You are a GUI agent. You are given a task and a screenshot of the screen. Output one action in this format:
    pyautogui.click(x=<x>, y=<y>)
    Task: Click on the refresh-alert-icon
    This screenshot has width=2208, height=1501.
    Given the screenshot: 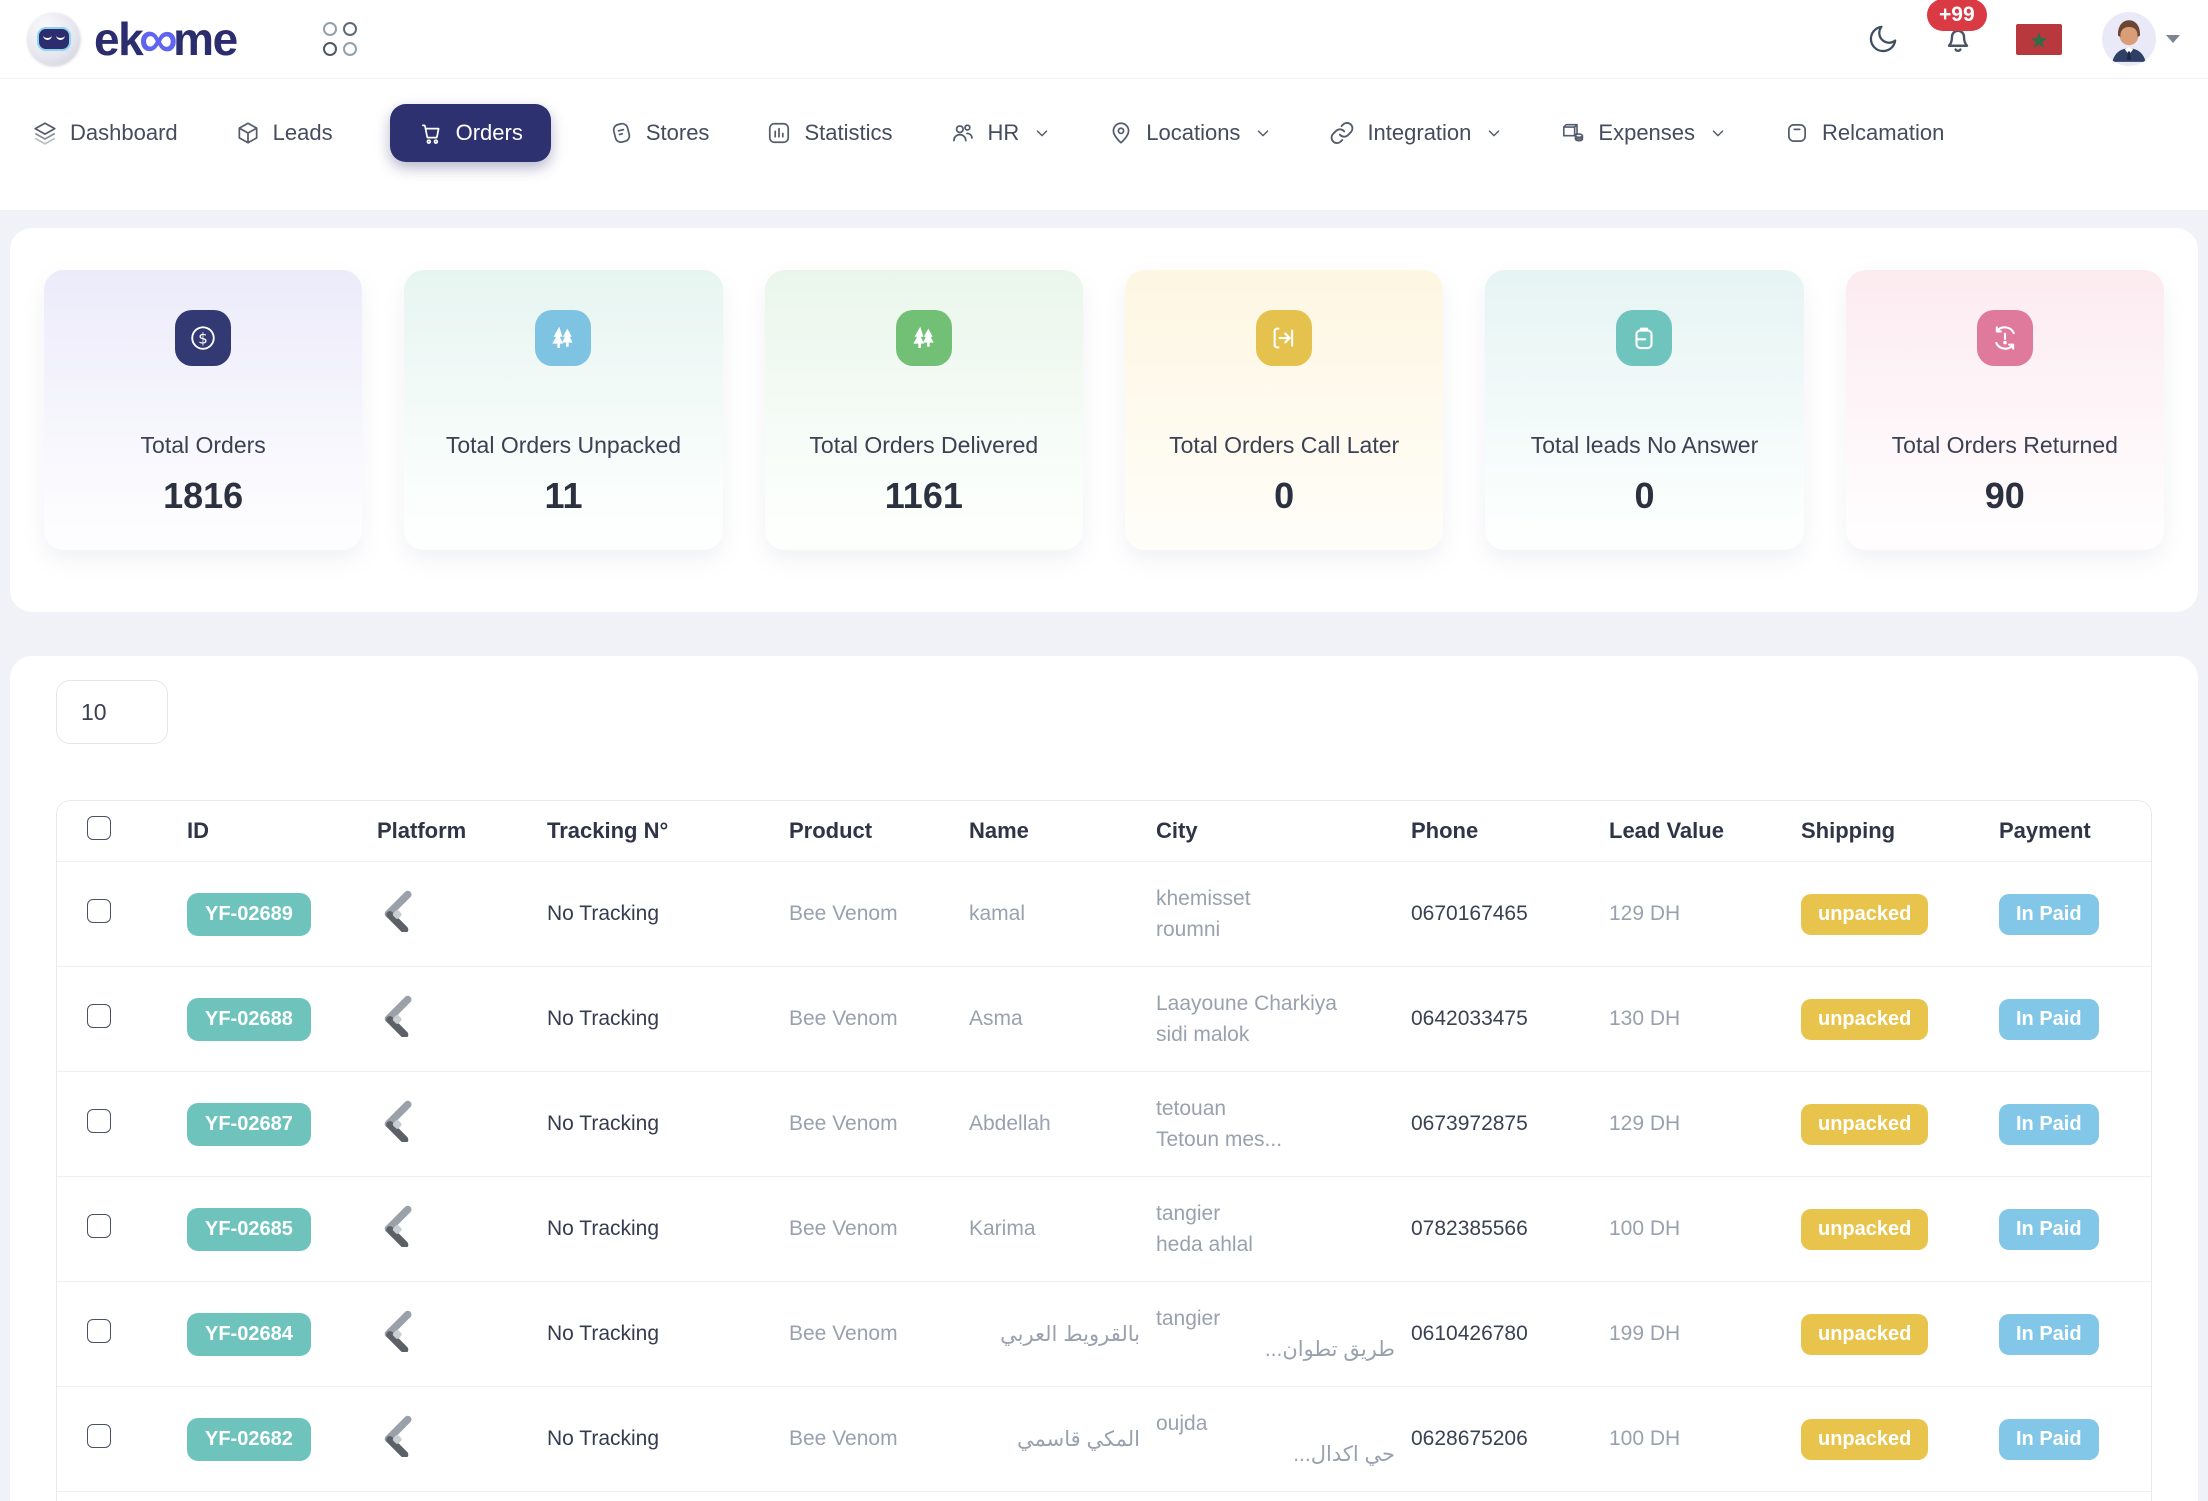 What is the action you would take?
    pyautogui.click(x=2004, y=338)
    